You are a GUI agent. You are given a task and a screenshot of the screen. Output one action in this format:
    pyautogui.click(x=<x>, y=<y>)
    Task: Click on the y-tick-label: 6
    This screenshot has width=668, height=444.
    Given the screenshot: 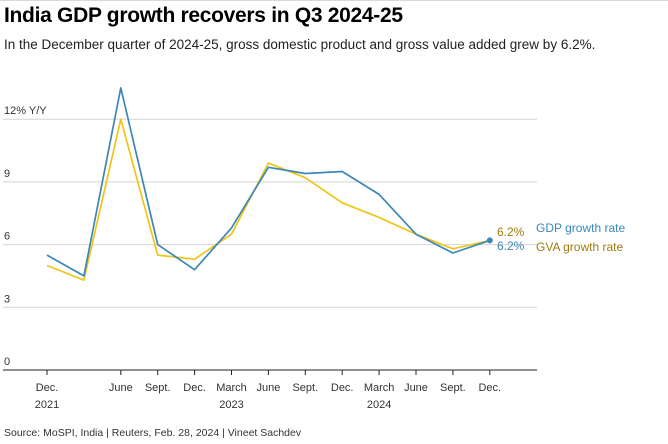 What is the action you would take?
    pyautogui.click(x=7, y=237)
    